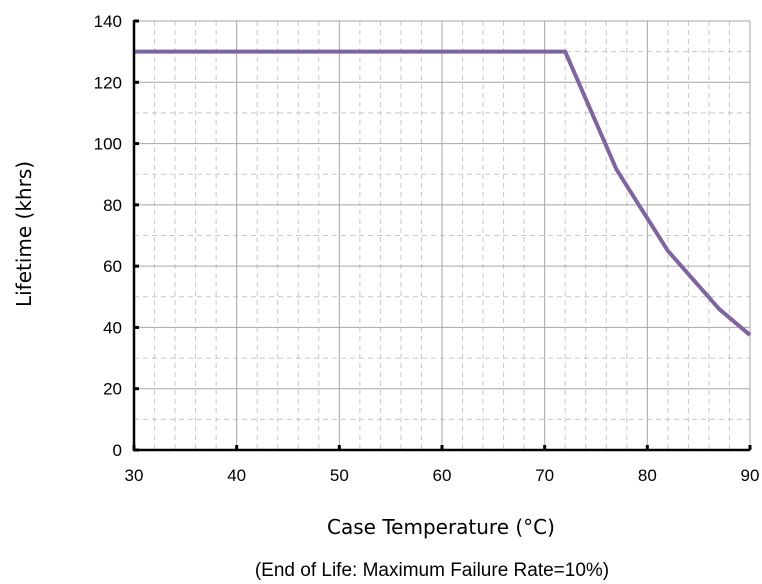 The width and height of the screenshot is (762, 584). What do you see at coordinates (750, 475) in the screenshot?
I see `x-tick-label: 90` at bounding box center [750, 475].